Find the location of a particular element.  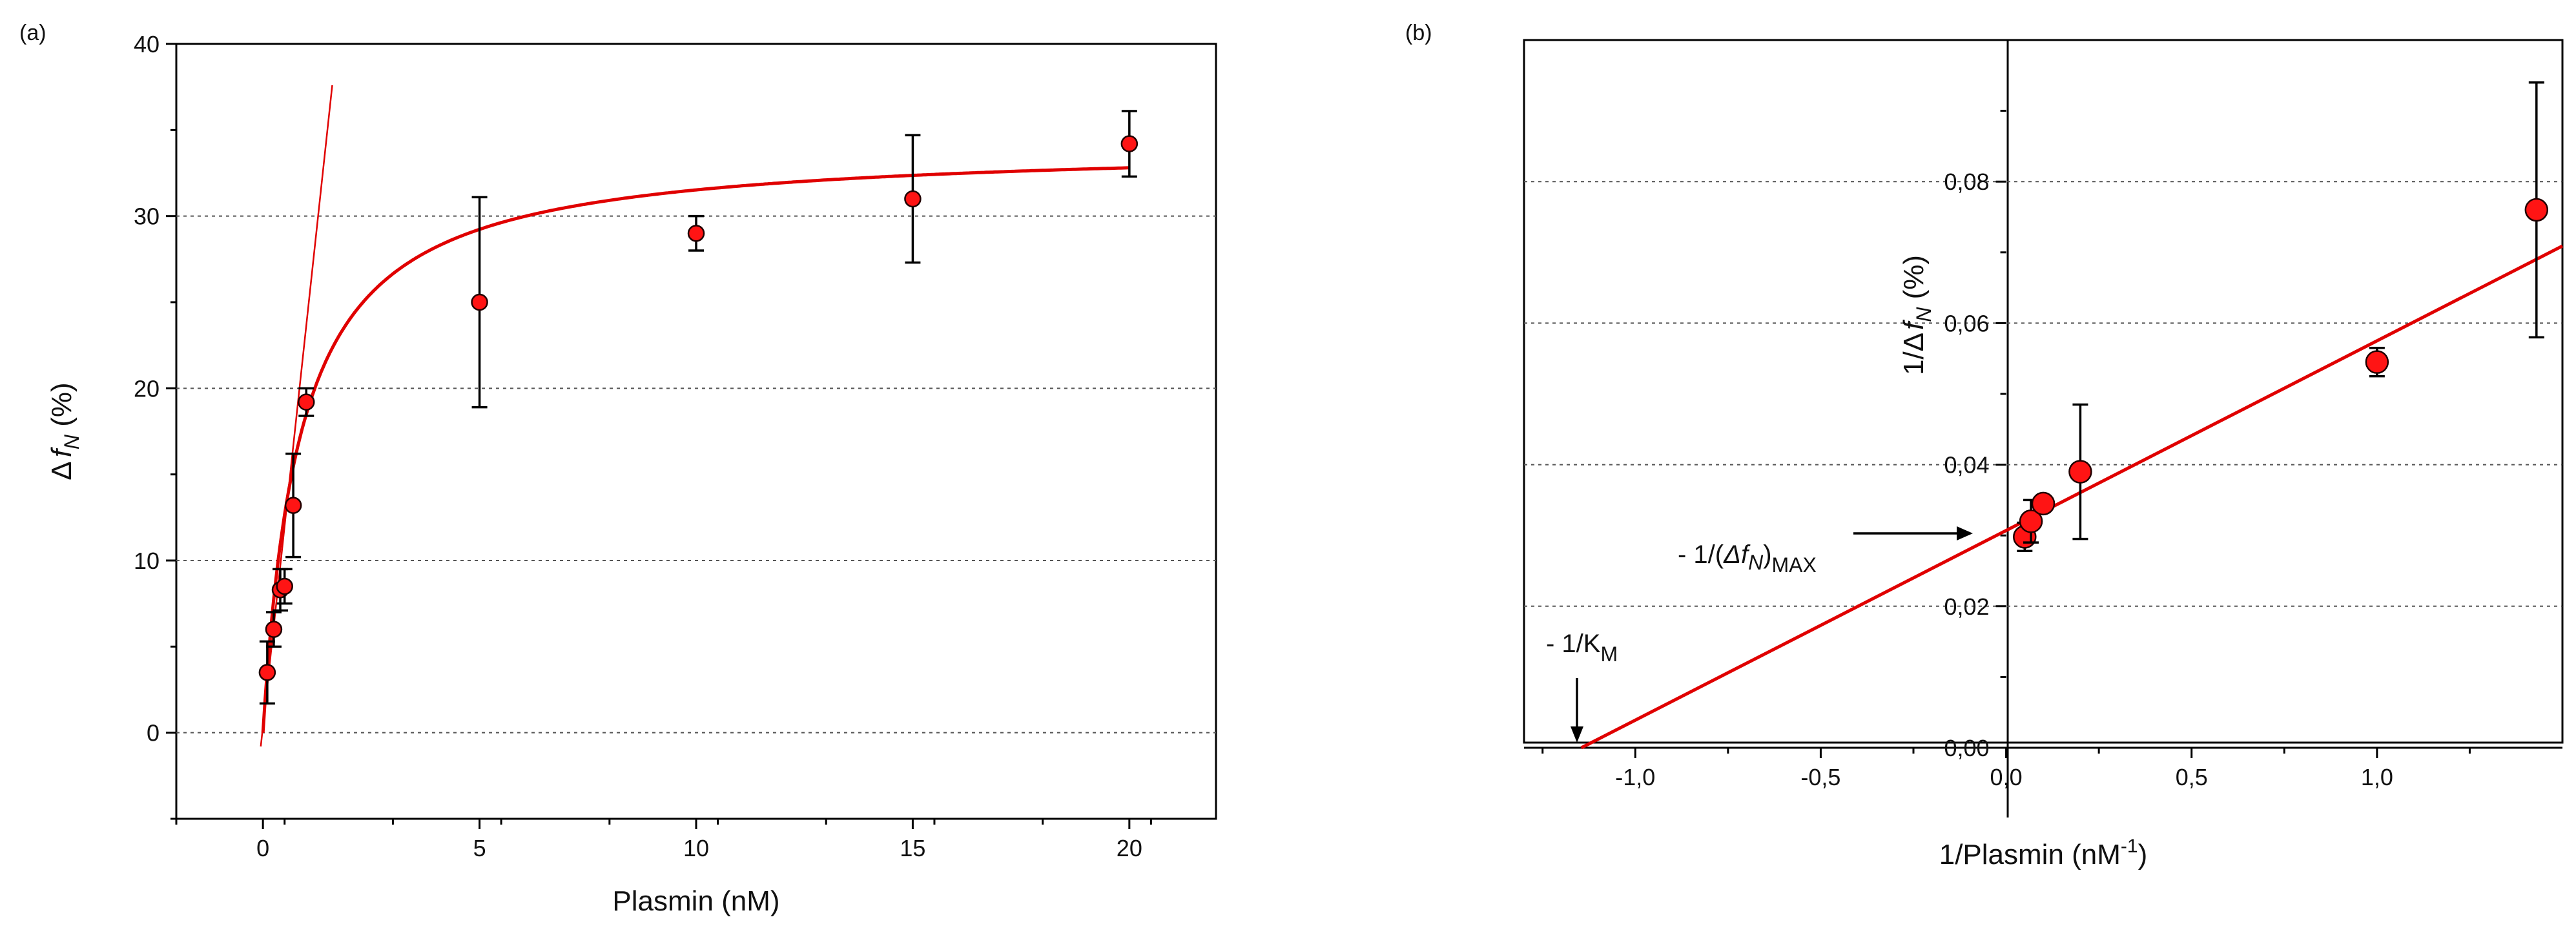

y-tick-label-b-4: 0,08 is located at coordinates (1966, 182).